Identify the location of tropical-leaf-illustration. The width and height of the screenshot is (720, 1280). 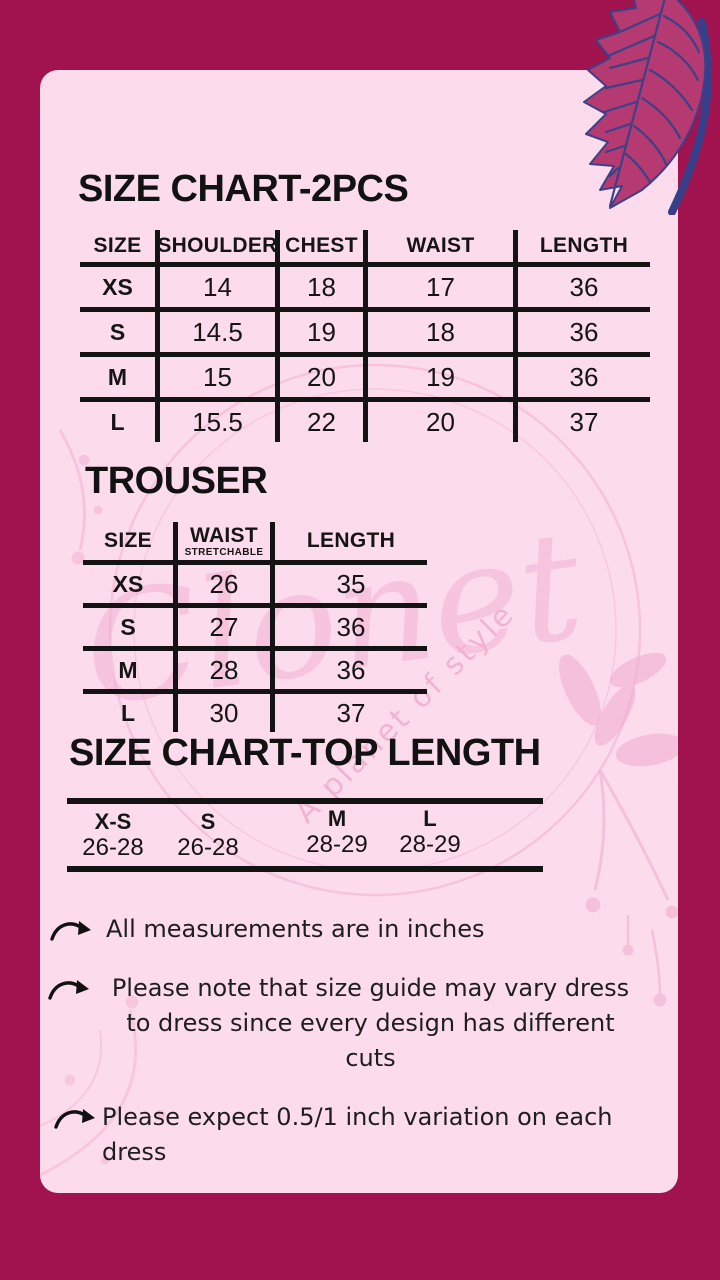
(647, 107).